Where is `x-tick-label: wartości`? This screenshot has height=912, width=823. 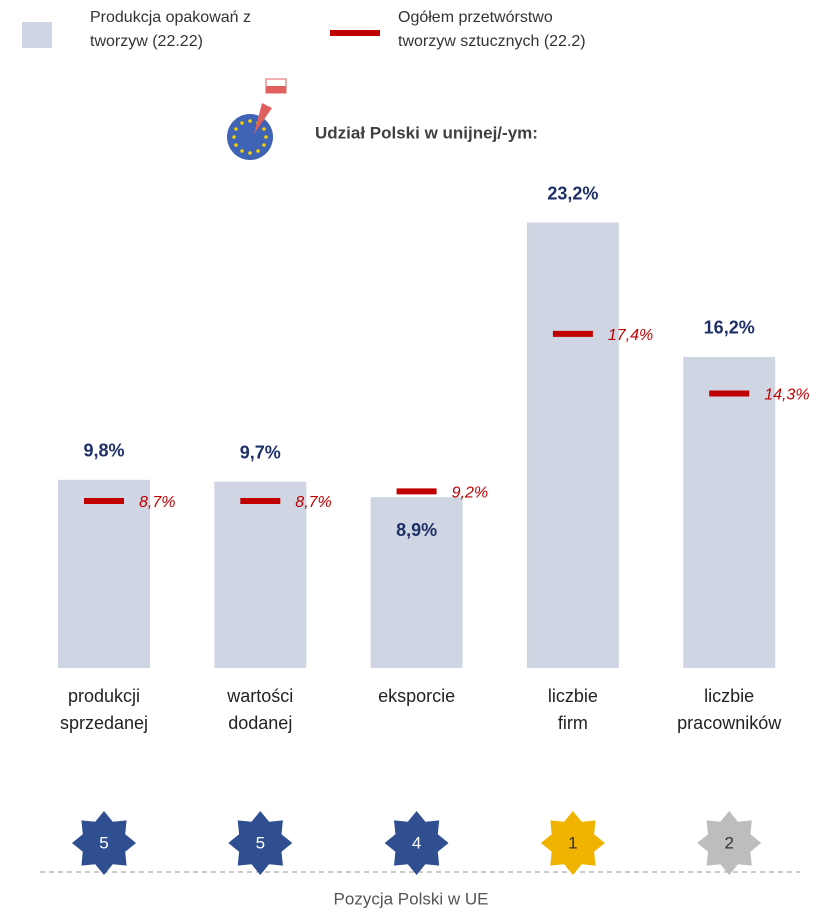 x-tick-label: wartości is located at coordinates (259, 696).